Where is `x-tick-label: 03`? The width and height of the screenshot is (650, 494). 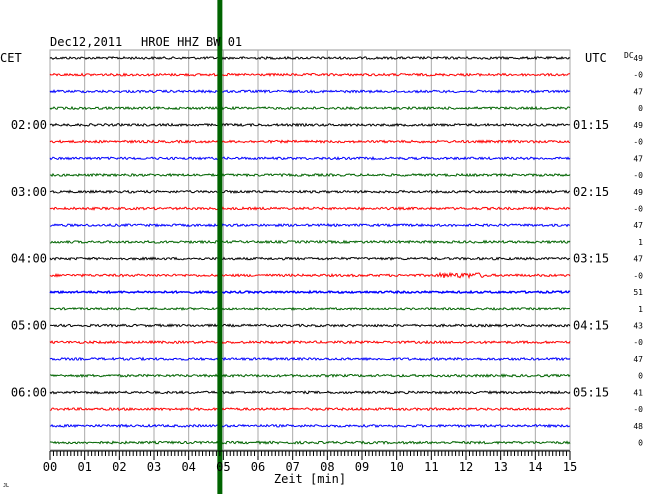
x-tick-label: 03 is located at coordinates (154, 467).